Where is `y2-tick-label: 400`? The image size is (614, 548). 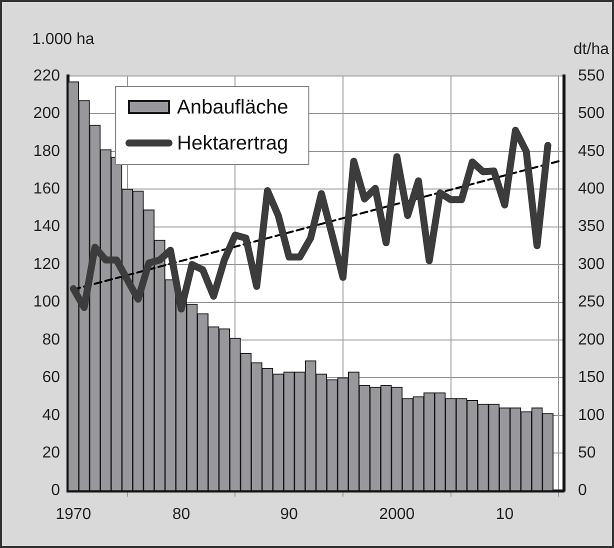
y2-tick-label: 400 is located at coordinates (591, 189).